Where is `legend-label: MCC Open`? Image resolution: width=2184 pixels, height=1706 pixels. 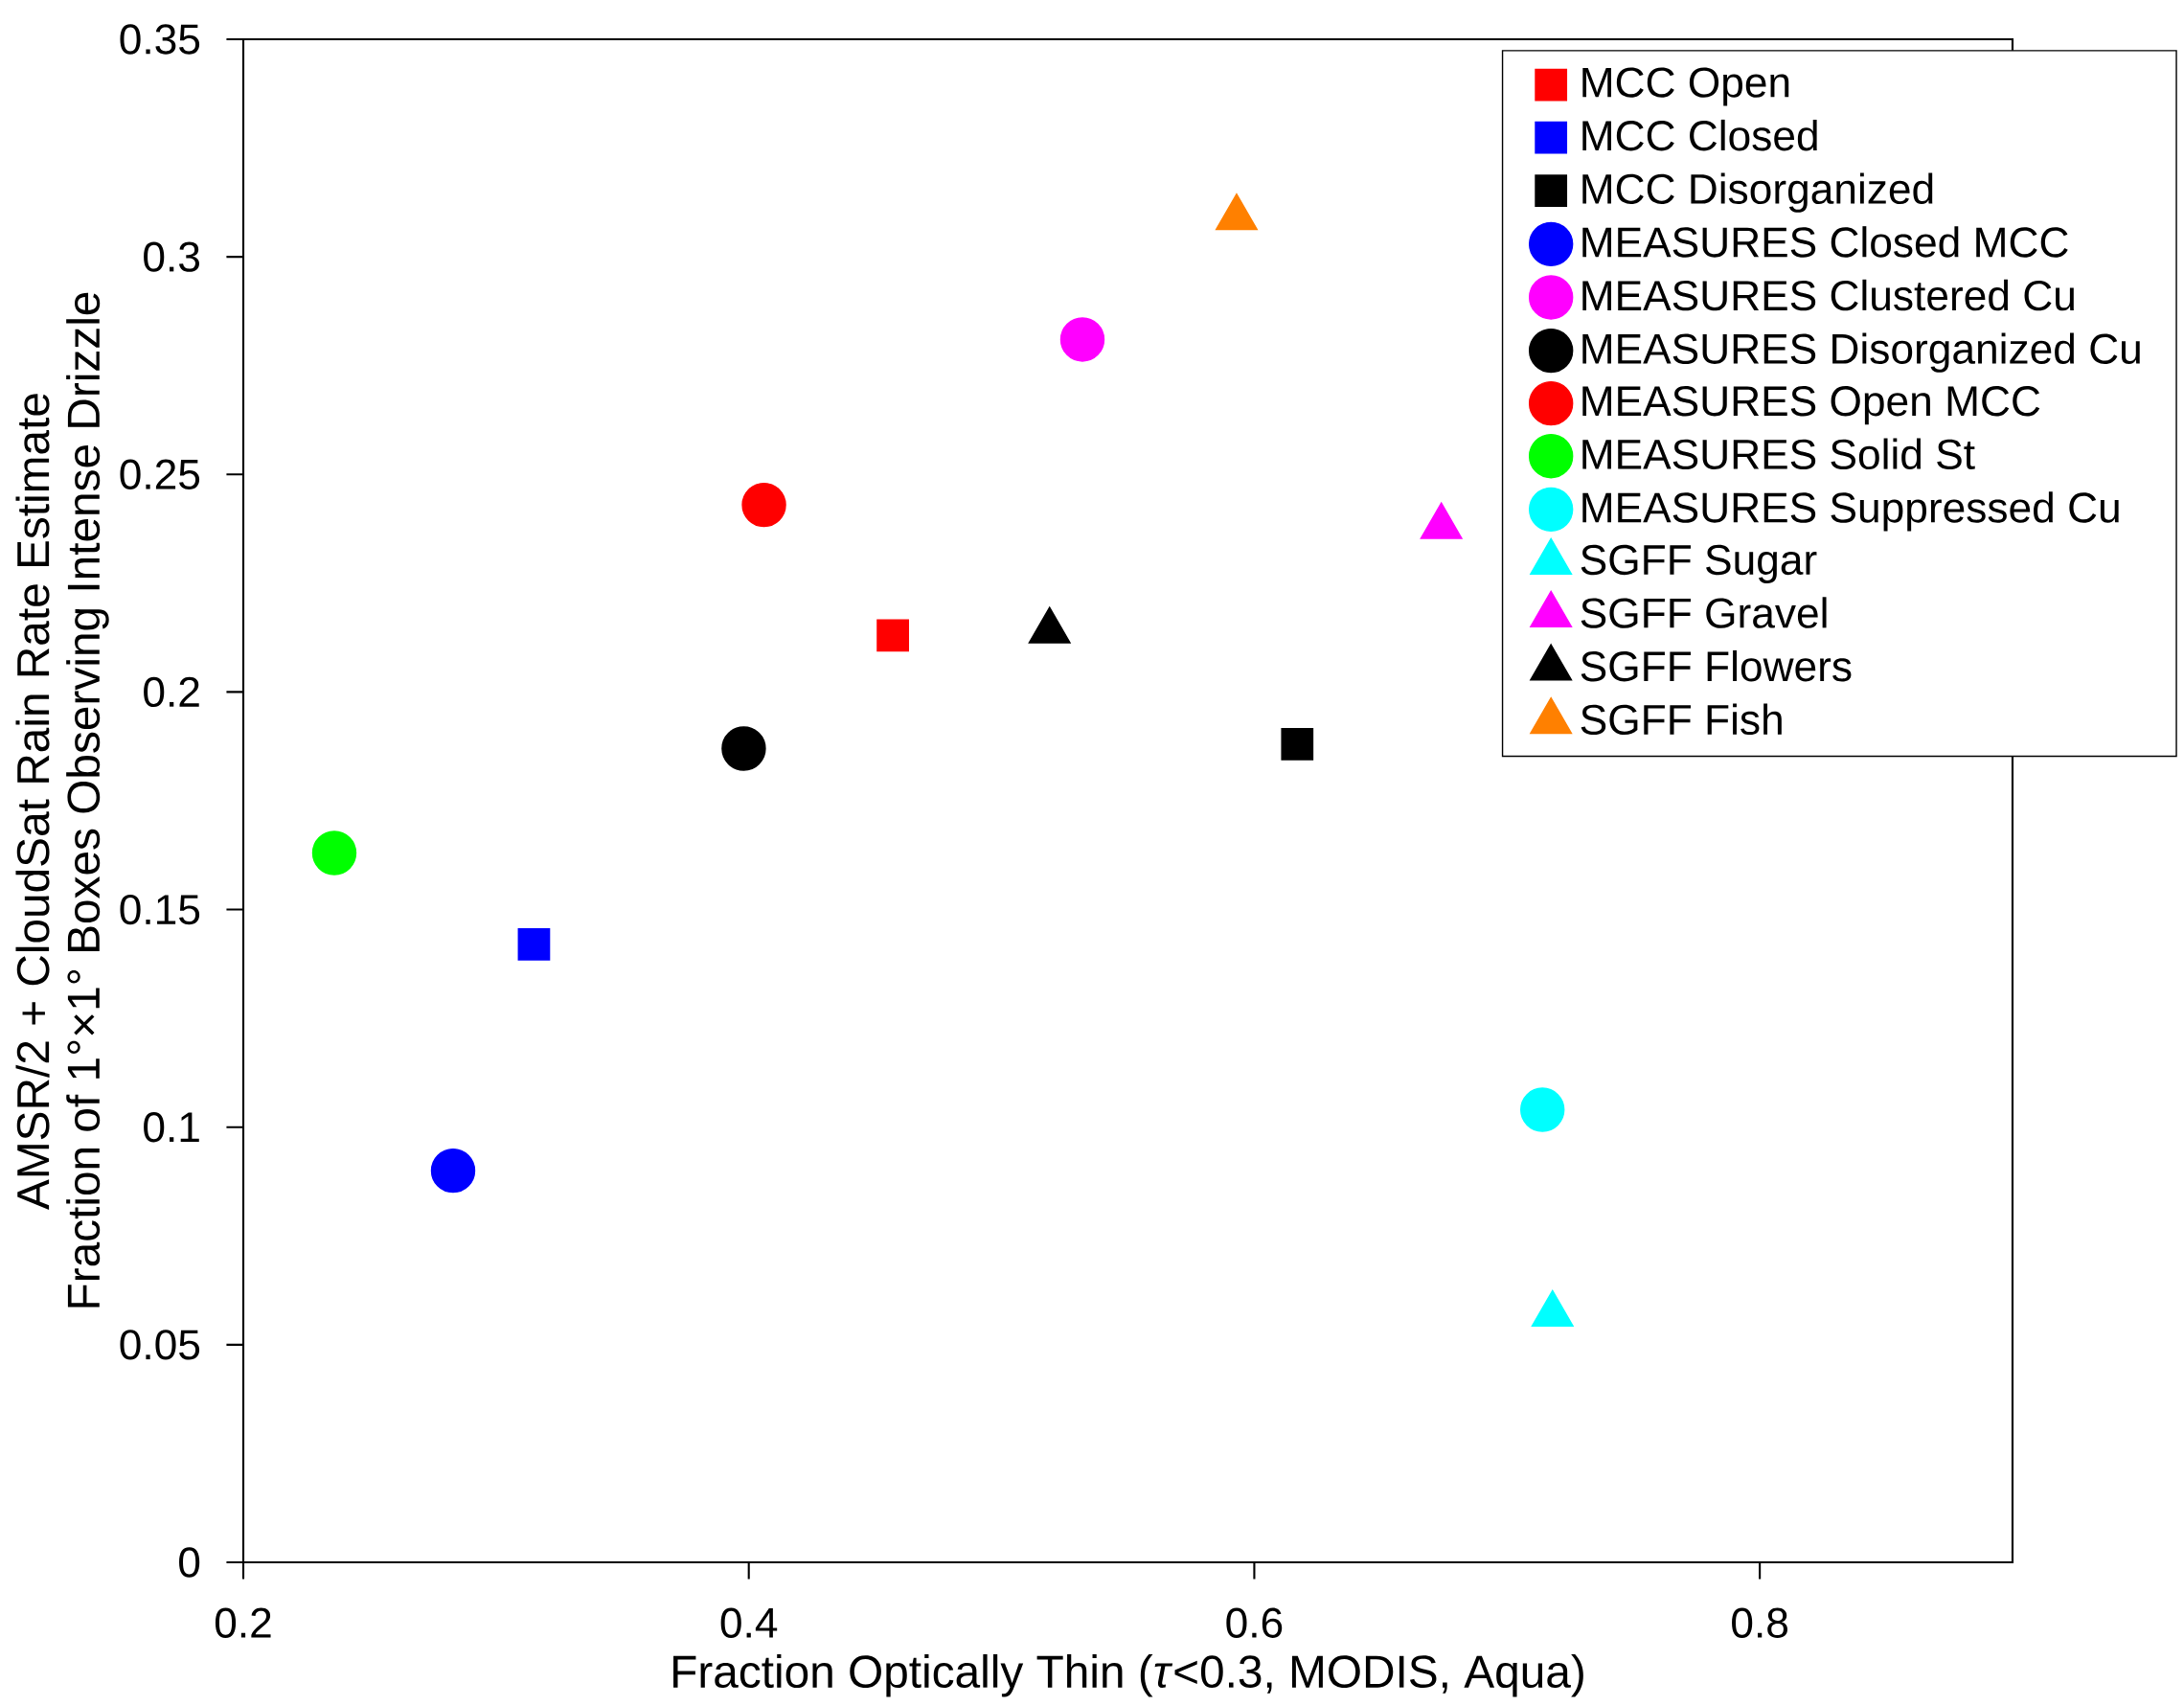
legend-label: MCC Open is located at coordinates (1685, 86).